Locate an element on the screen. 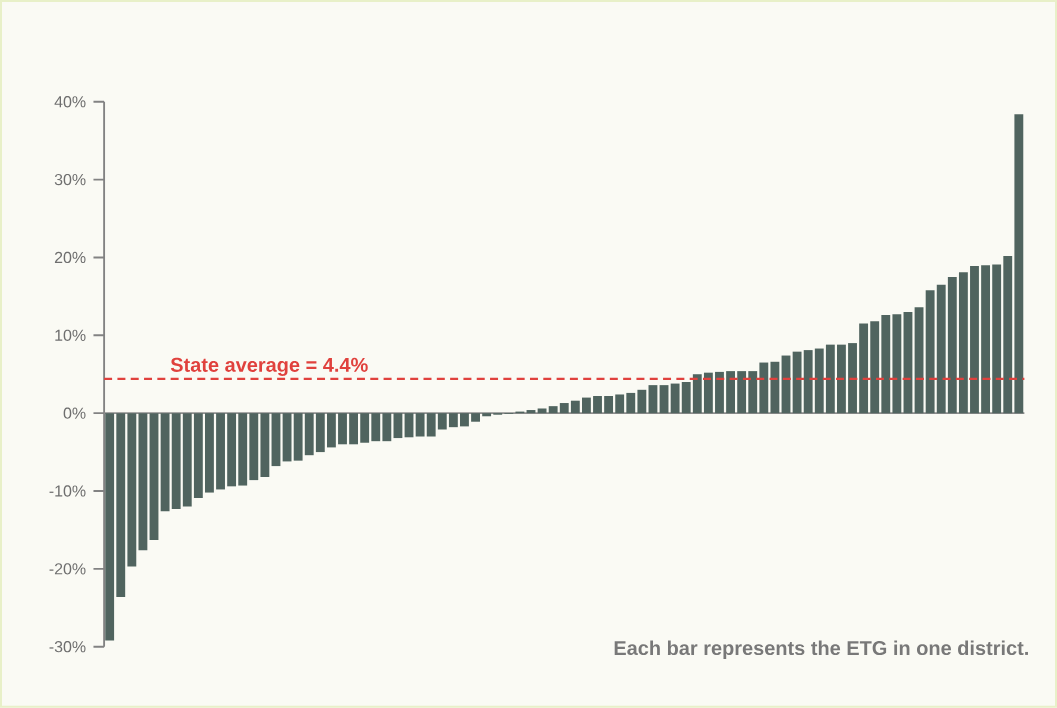 This screenshot has width=1057, height=708. y-tick-label: -30% is located at coordinates (67, 647).